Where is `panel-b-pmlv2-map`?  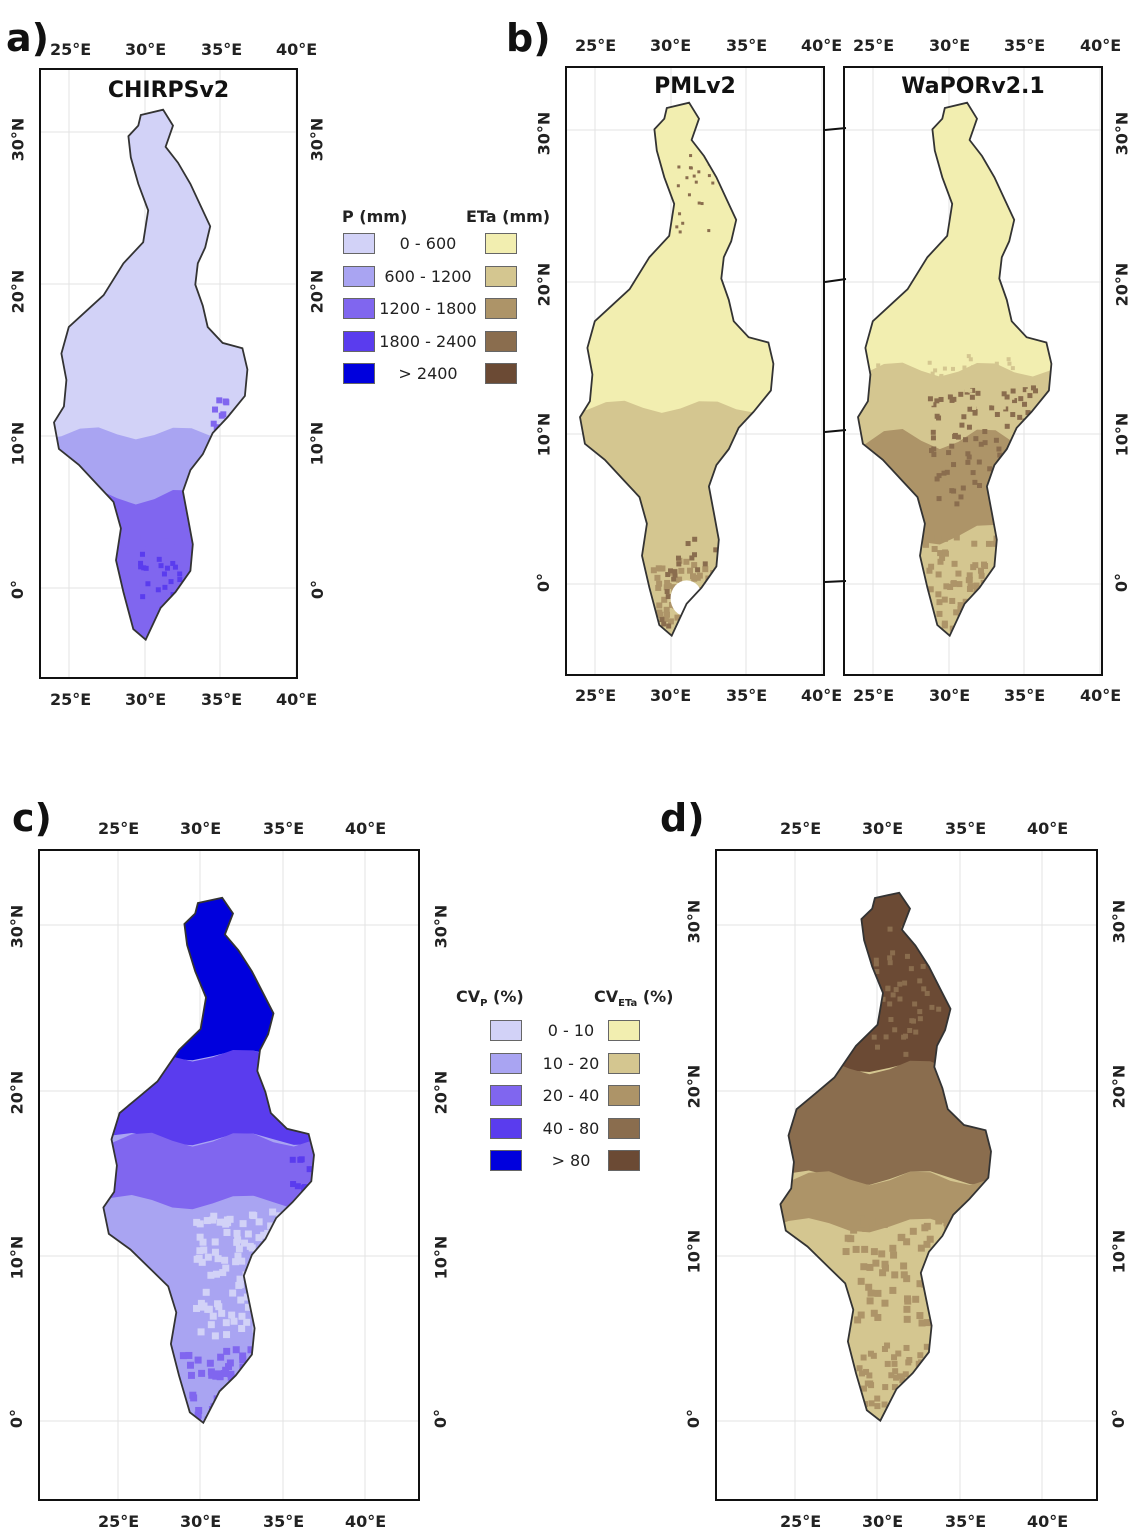
panel-b-pmlv2-map is located at coordinates (695, 371).